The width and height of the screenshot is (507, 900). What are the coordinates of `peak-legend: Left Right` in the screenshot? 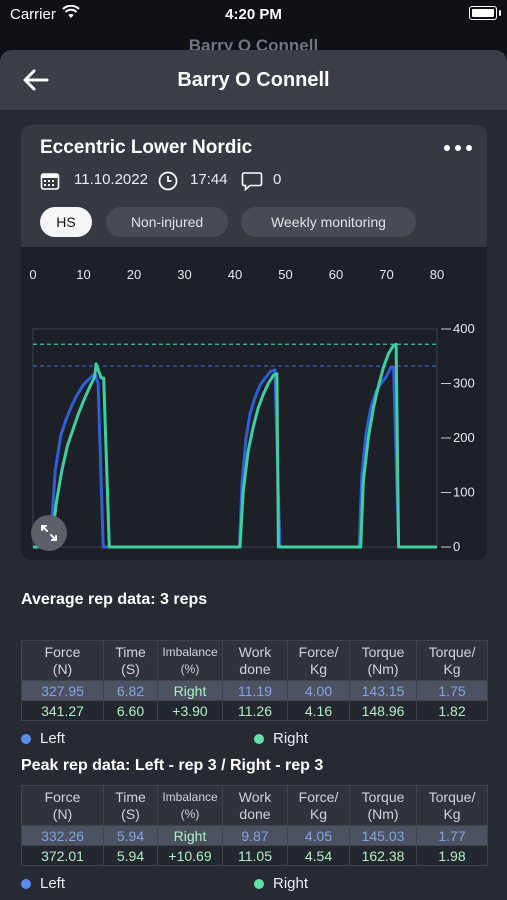 It's located at (254, 885).